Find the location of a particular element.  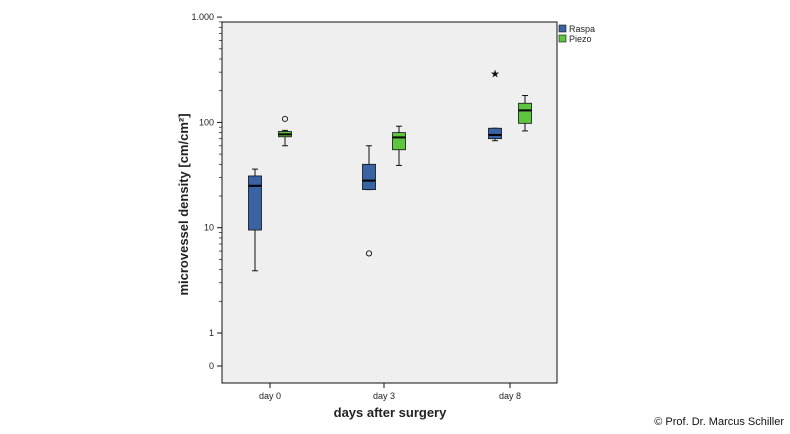

x-tick-label: day 3 is located at coordinates (384, 396).